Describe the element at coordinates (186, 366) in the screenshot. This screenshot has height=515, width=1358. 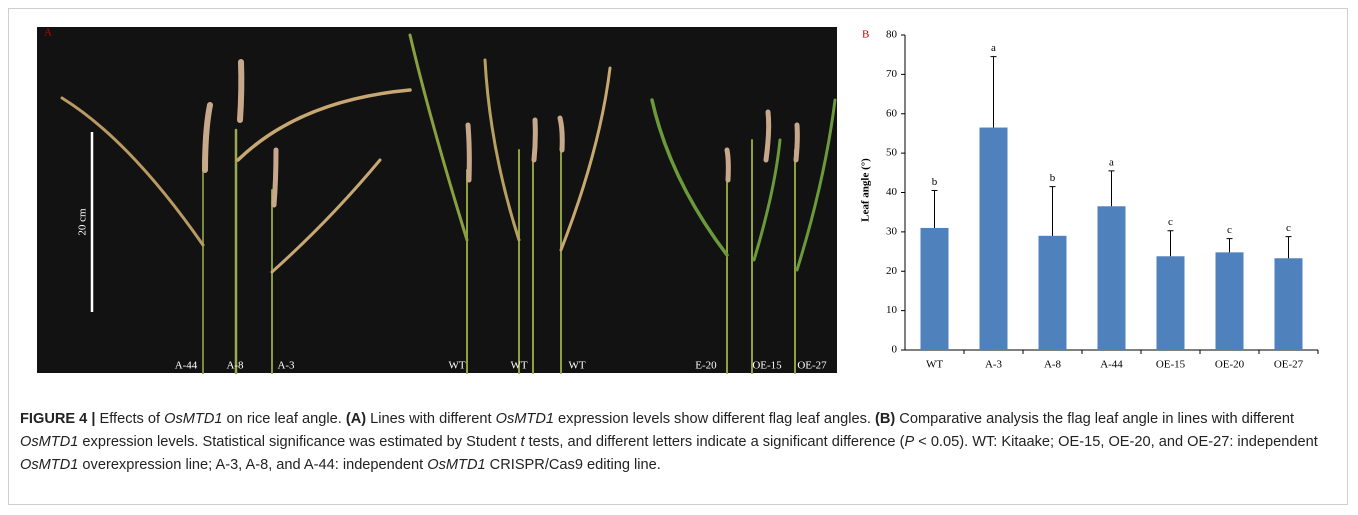
I see `plant-label: A-44` at that location.